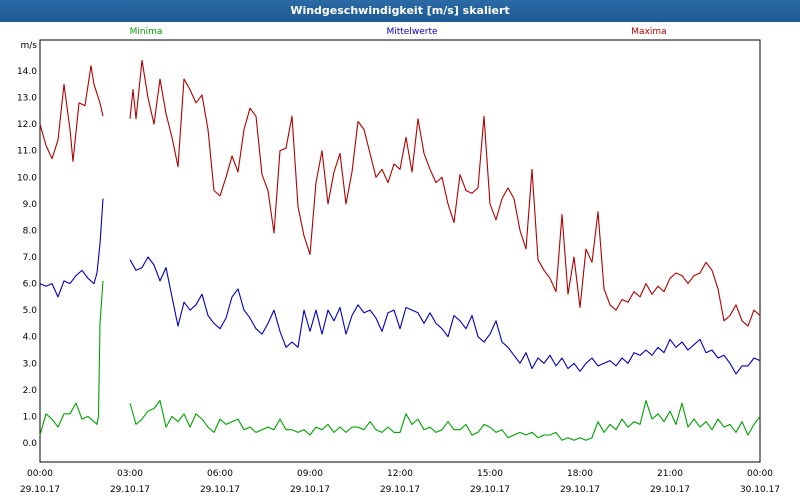  What do you see at coordinates (490, 474) in the screenshot?
I see `x-tick-time: 15:00` at bounding box center [490, 474].